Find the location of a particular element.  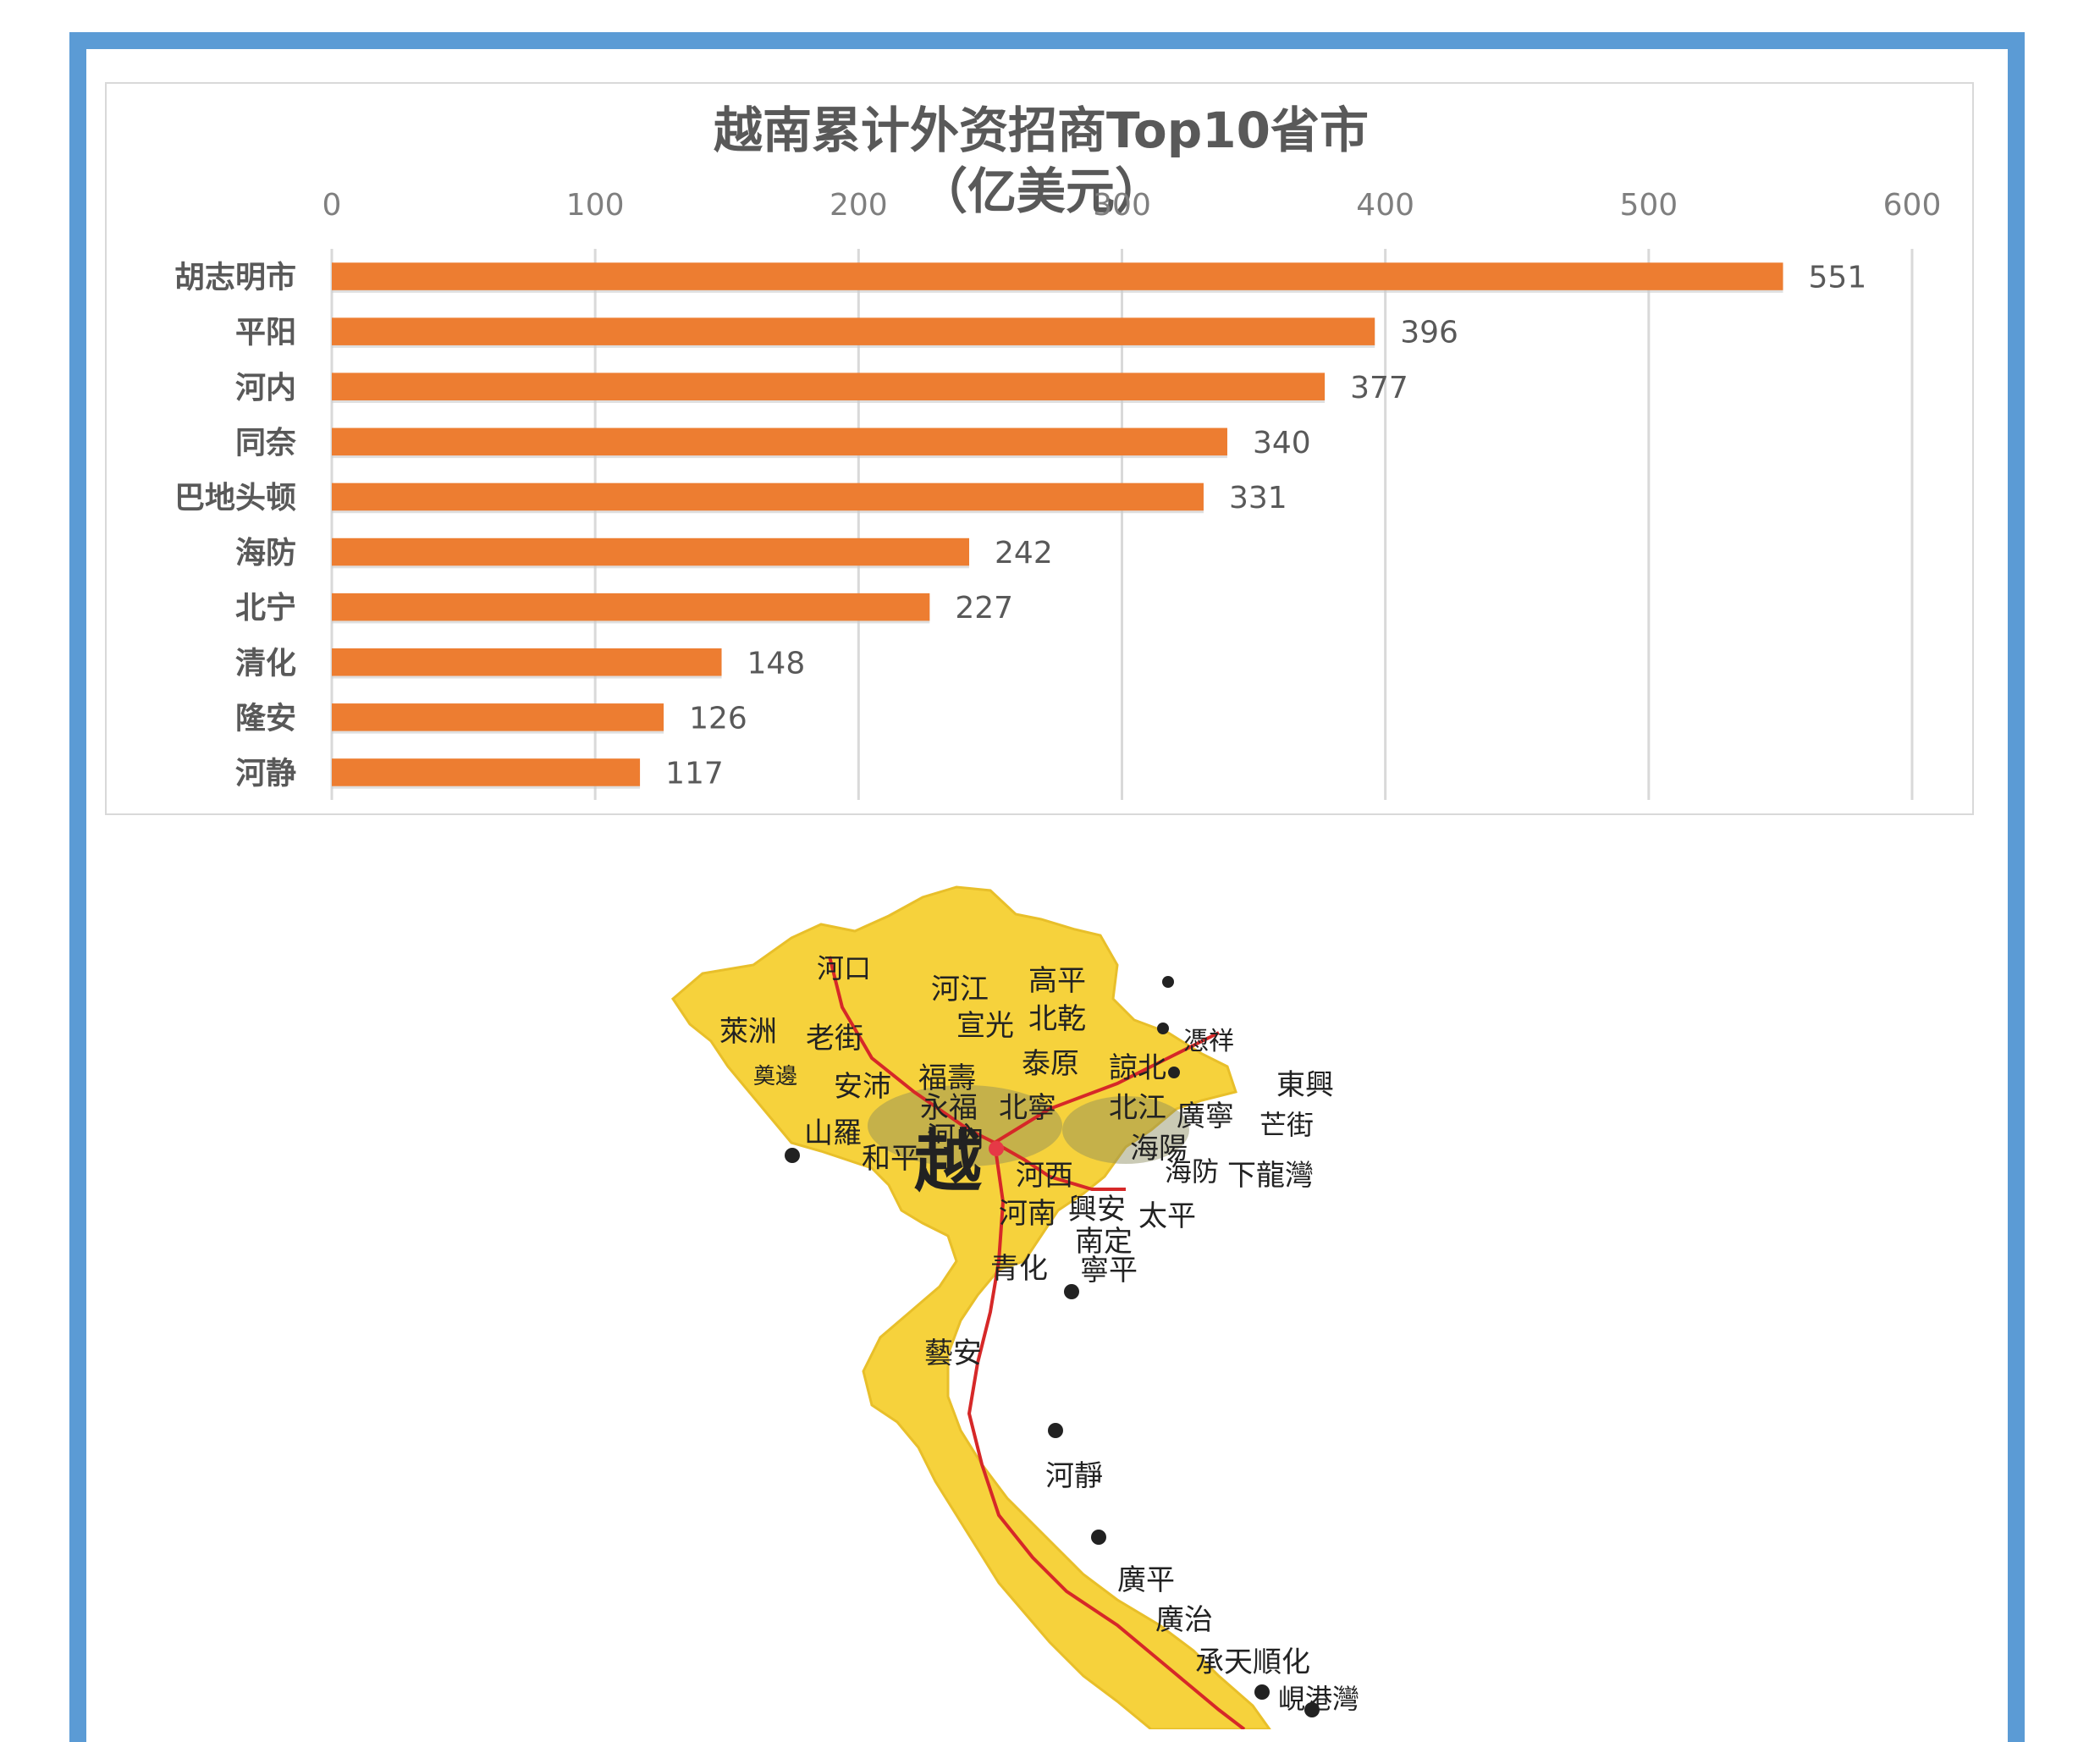

category-label: 平阳 is located at coordinates (265, 333).